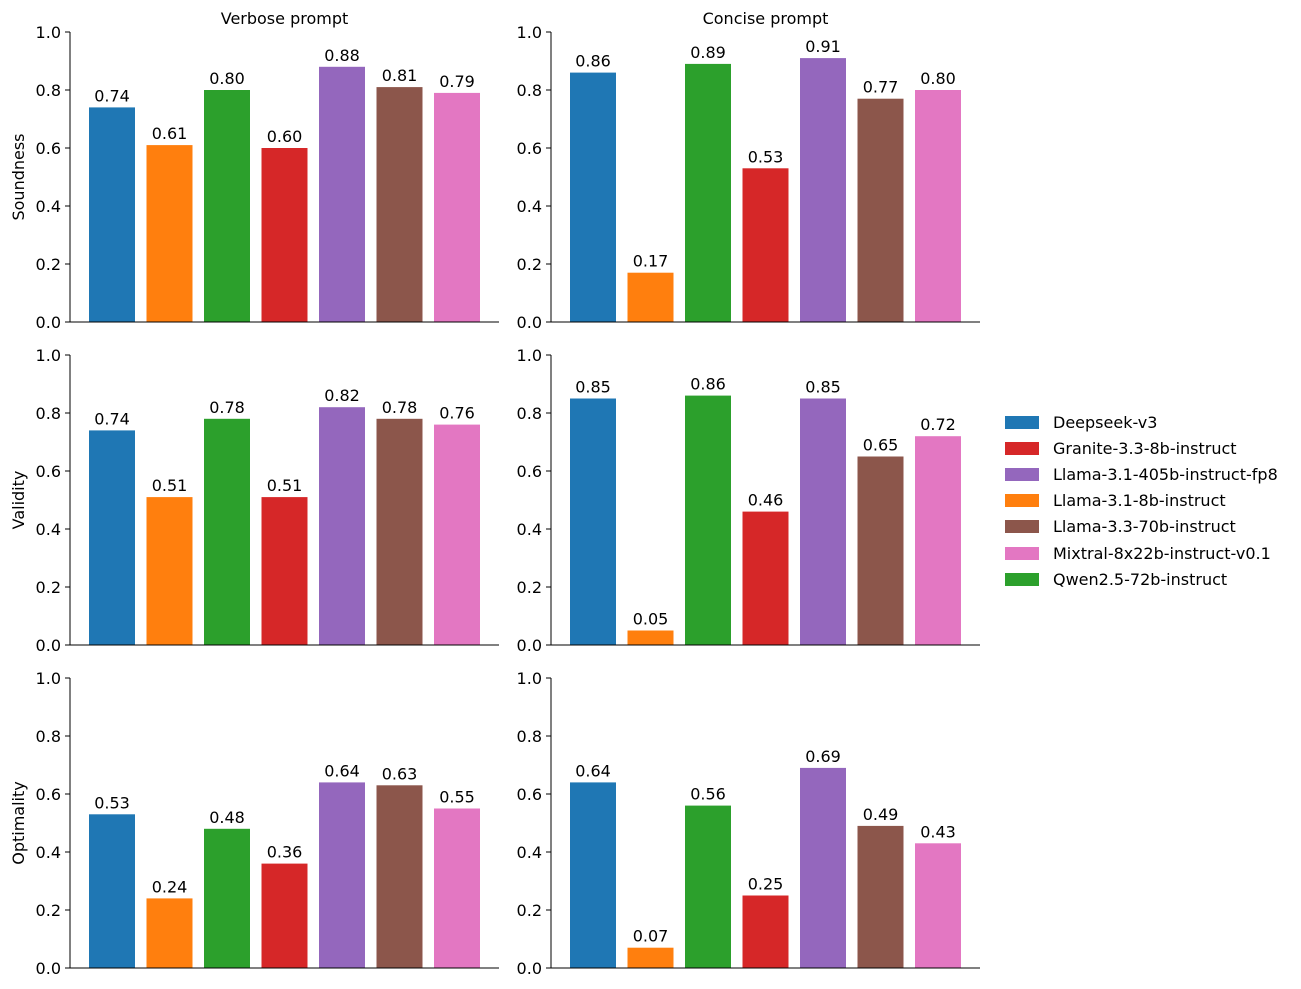 The image size is (1301, 989). What do you see at coordinates (593, 61) in the screenshot?
I see `data-label: 0.86` at bounding box center [593, 61].